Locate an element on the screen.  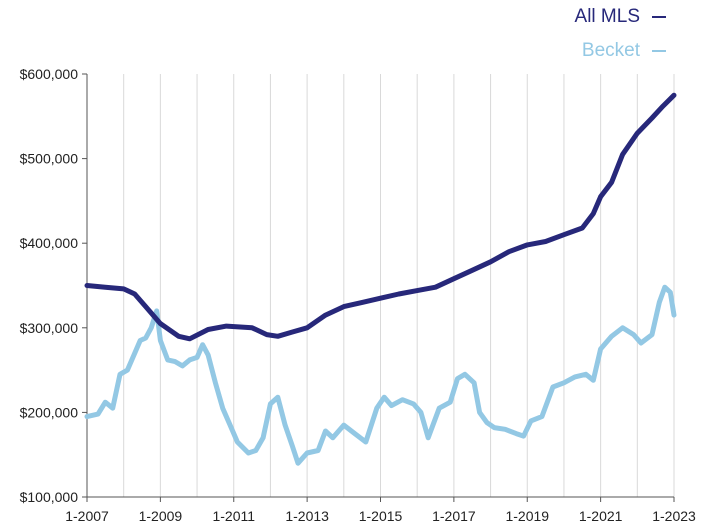
y-tick-label: $400,000 is located at coordinates (49, 243).